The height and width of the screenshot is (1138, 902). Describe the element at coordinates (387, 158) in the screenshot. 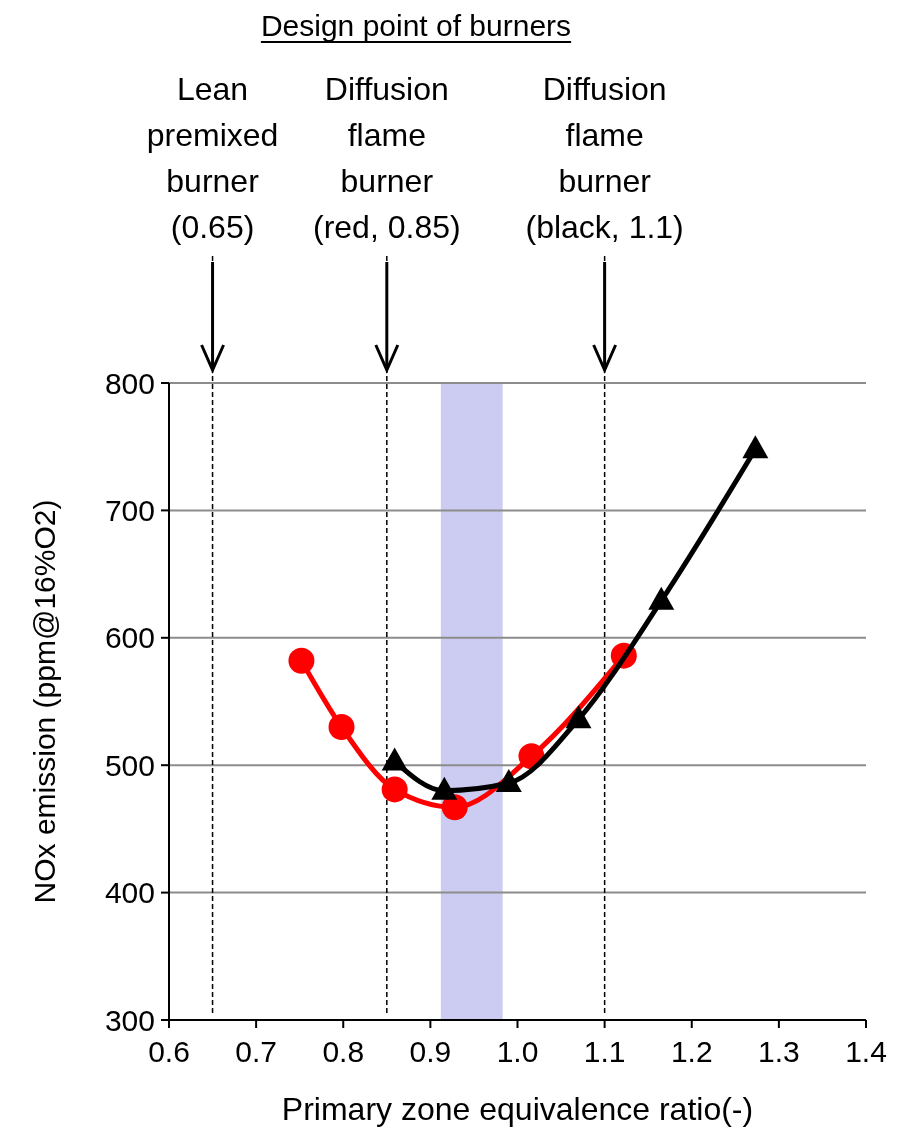

I see `ref-line-label: Diffusion flame burner (red, 0.85)` at that location.